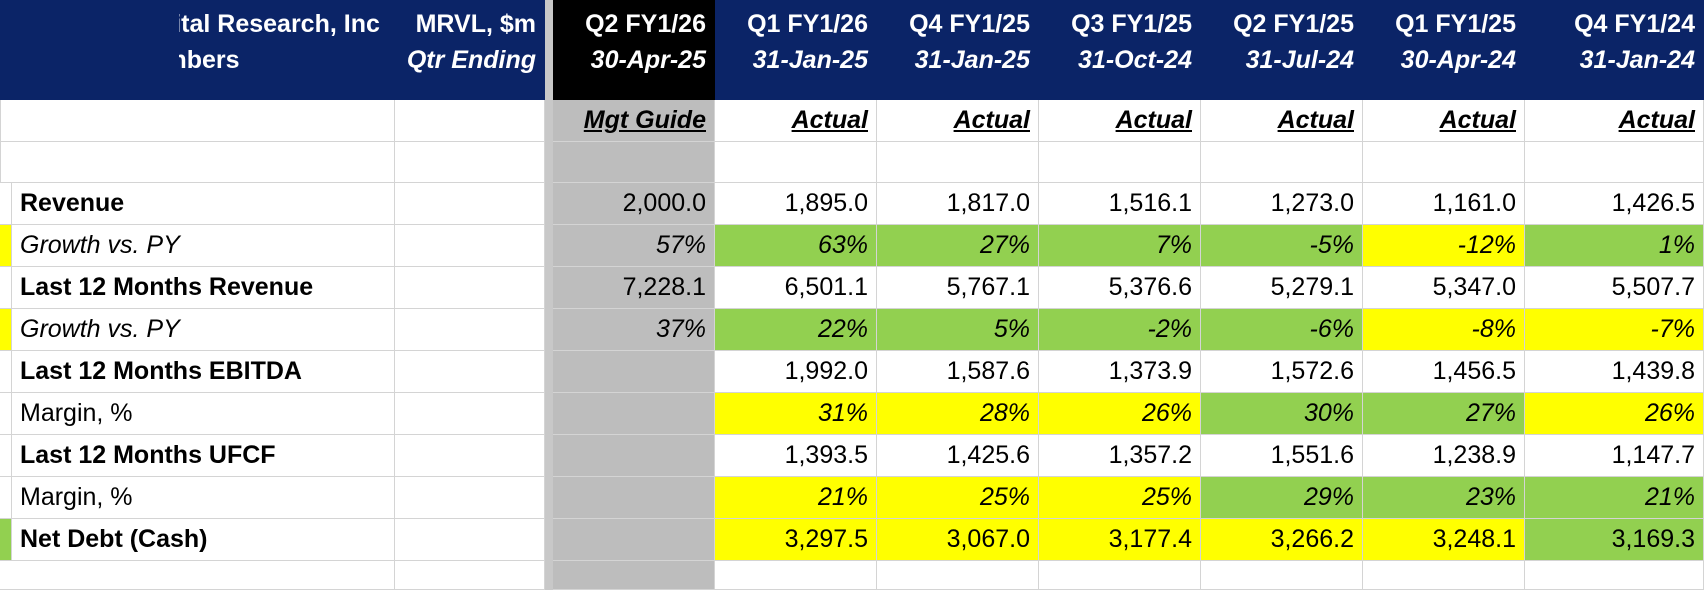  I want to click on value-cell: 5,507.7, so click(1614, 288).